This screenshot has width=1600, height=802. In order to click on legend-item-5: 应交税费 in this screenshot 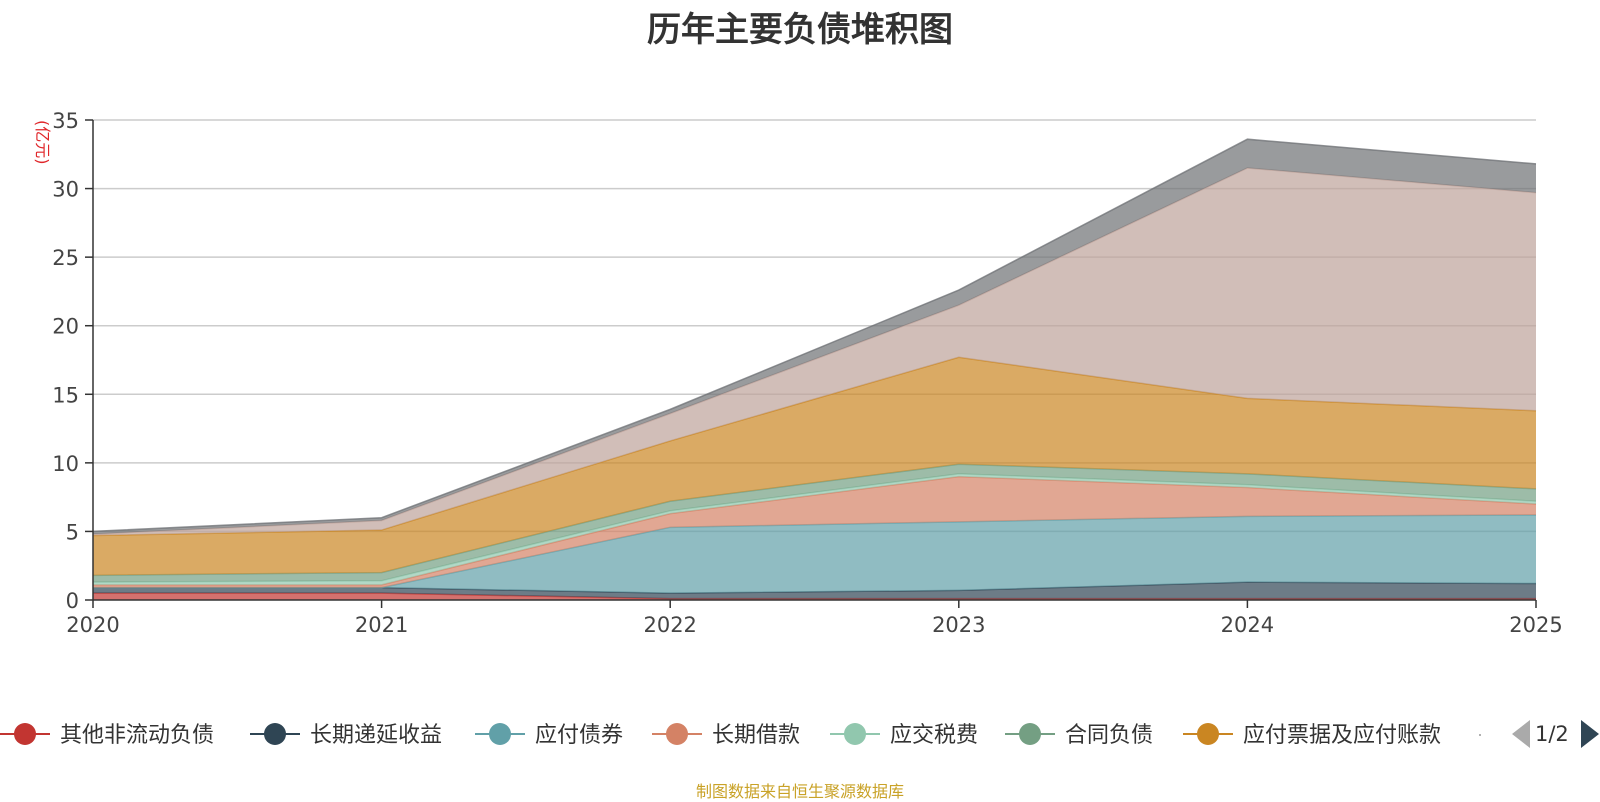, I will do `click(904, 735)`.